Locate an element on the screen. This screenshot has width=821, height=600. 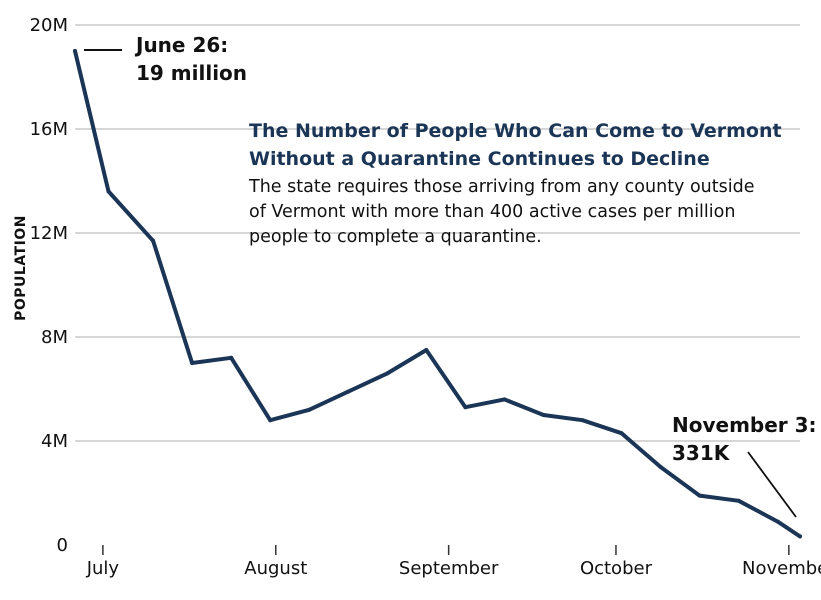
x-axis-ticks: July August September October November is located at coordinates (453, 562).